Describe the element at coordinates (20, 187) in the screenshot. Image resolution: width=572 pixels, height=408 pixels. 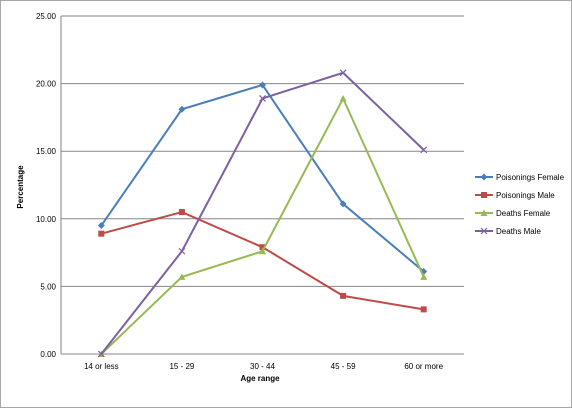
I see `y-axis-title: Percentage` at that location.